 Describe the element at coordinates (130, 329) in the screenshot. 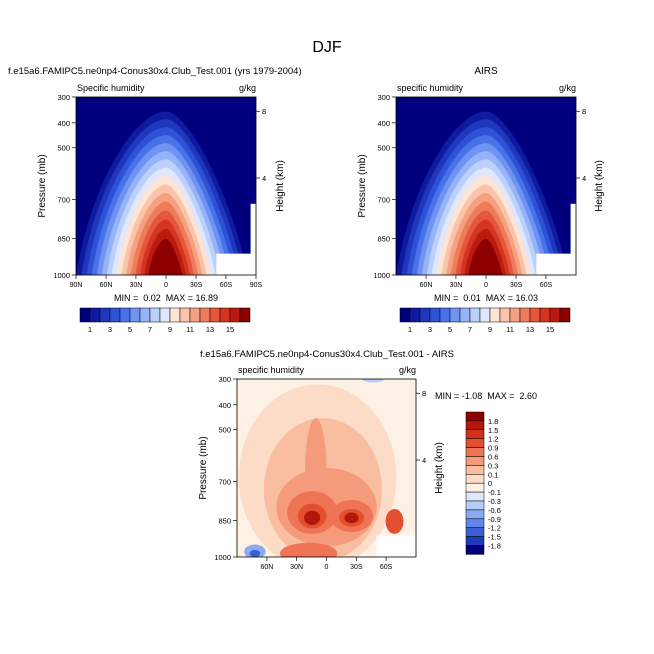

I see `colorbar-model-label: 5` at that location.